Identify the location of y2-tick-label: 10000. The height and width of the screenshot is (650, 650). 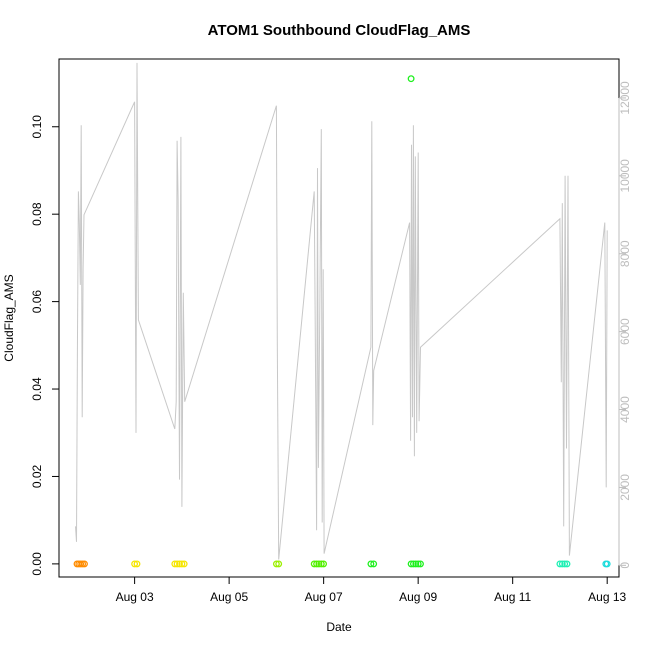
(625, 176).